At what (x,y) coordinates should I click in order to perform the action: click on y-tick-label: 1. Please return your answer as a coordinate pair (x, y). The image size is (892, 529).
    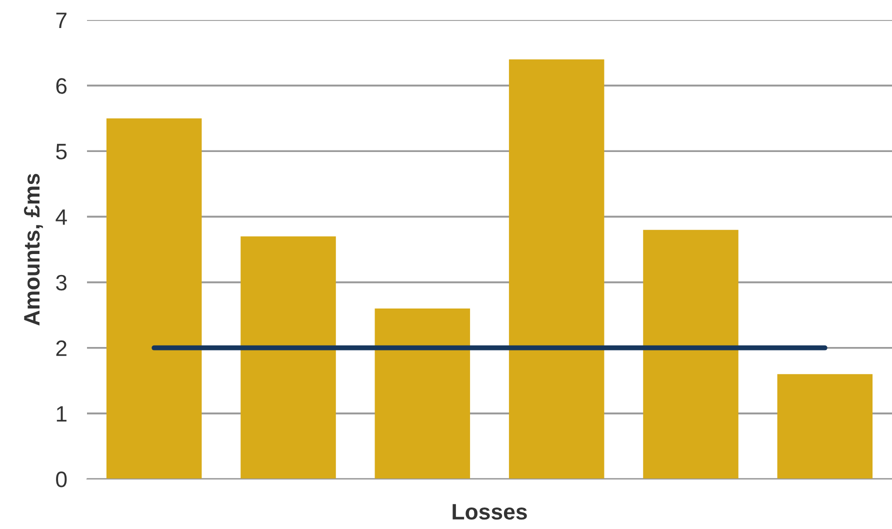
    Looking at the image, I should click on (61, 414).